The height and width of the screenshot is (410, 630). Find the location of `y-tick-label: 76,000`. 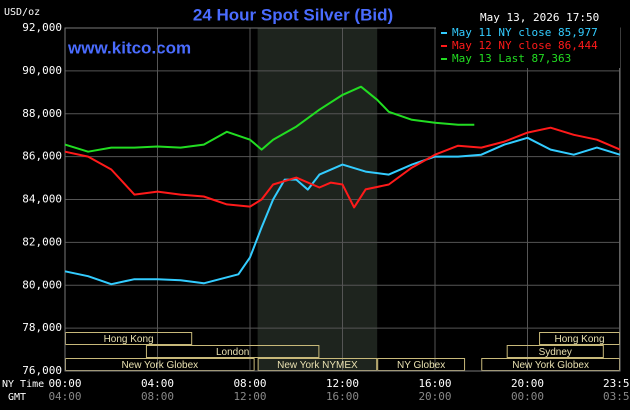

y-tick-label: 76,000 is located at coordinates (42, 370).